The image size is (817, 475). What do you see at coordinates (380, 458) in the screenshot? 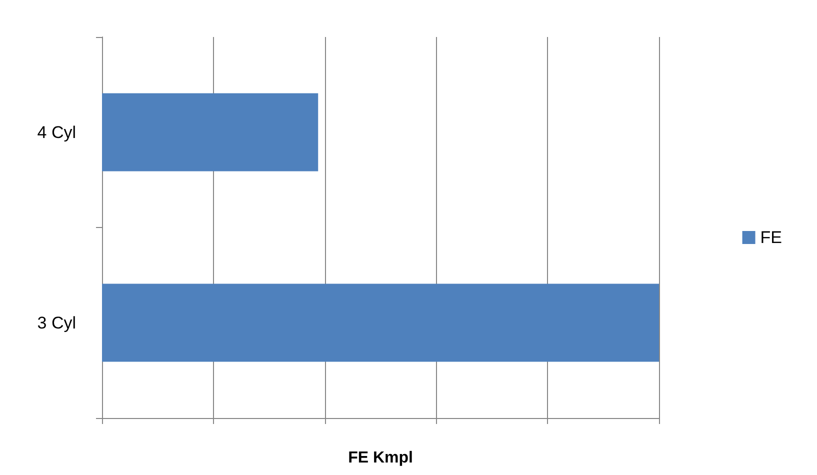
I see `x-axis-title: FE Kmpl` at bounding box center [380, 458].